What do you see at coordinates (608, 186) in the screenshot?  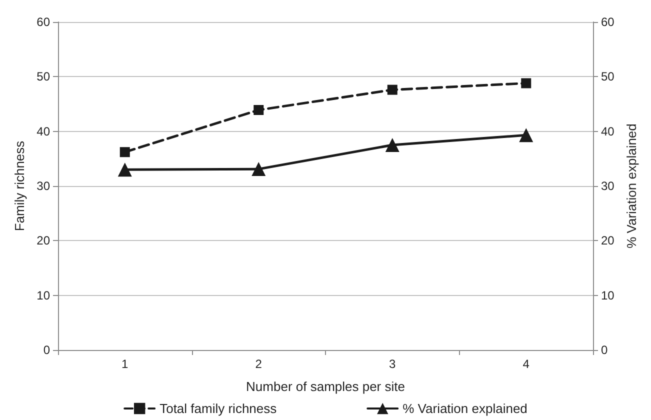 I see `y2-tick-label: 30` at bounding box center [608, 186].